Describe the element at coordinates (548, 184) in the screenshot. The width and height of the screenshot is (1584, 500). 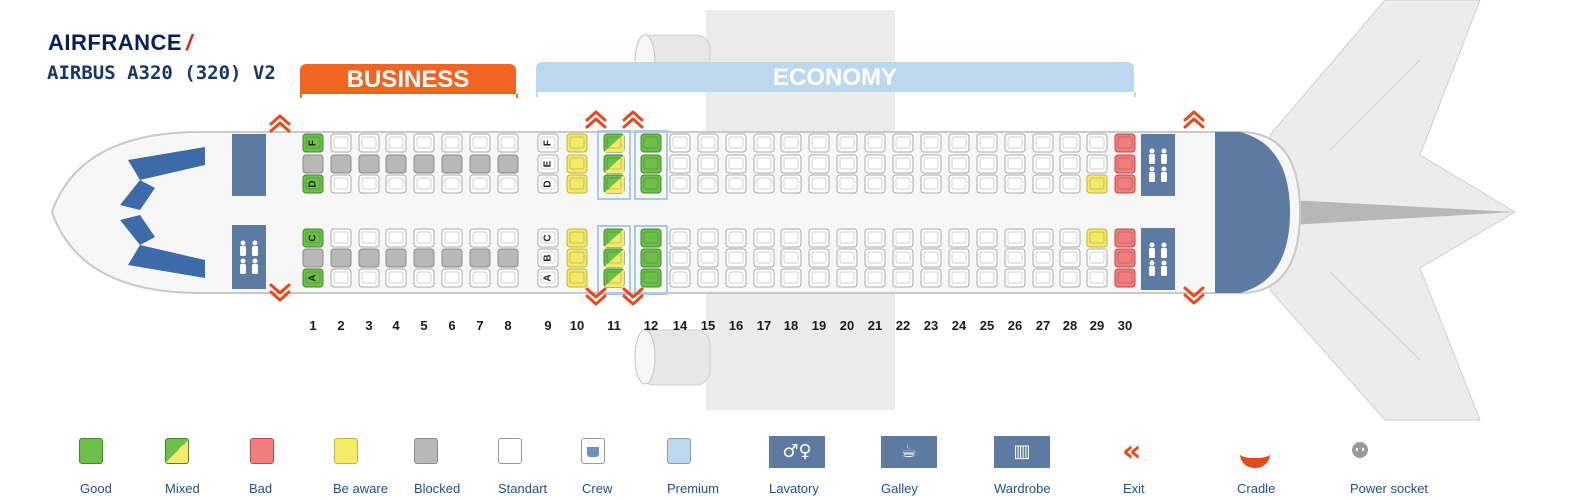
I see `seat: D` at that location.